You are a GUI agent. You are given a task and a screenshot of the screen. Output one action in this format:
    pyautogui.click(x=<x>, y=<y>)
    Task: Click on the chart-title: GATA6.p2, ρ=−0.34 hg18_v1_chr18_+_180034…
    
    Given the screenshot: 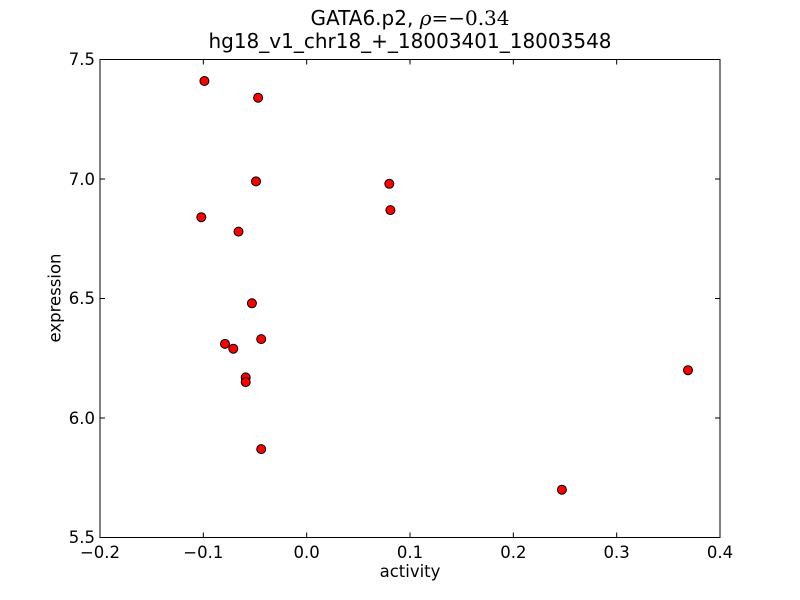 What is the action you would take?
    pyautogui.click(x=410, y=30)
    